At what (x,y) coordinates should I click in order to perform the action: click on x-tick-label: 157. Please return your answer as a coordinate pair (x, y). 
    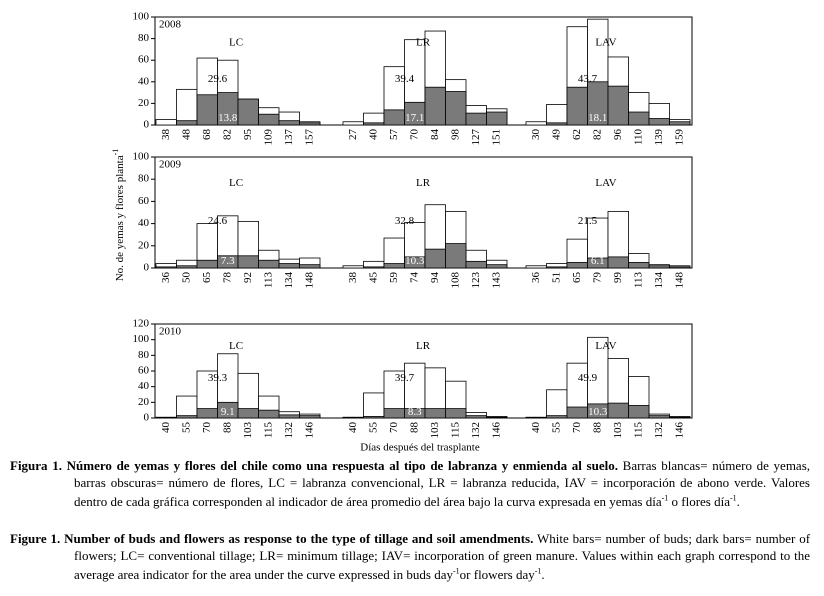
    Looking at the image, I should click on (309, 137).